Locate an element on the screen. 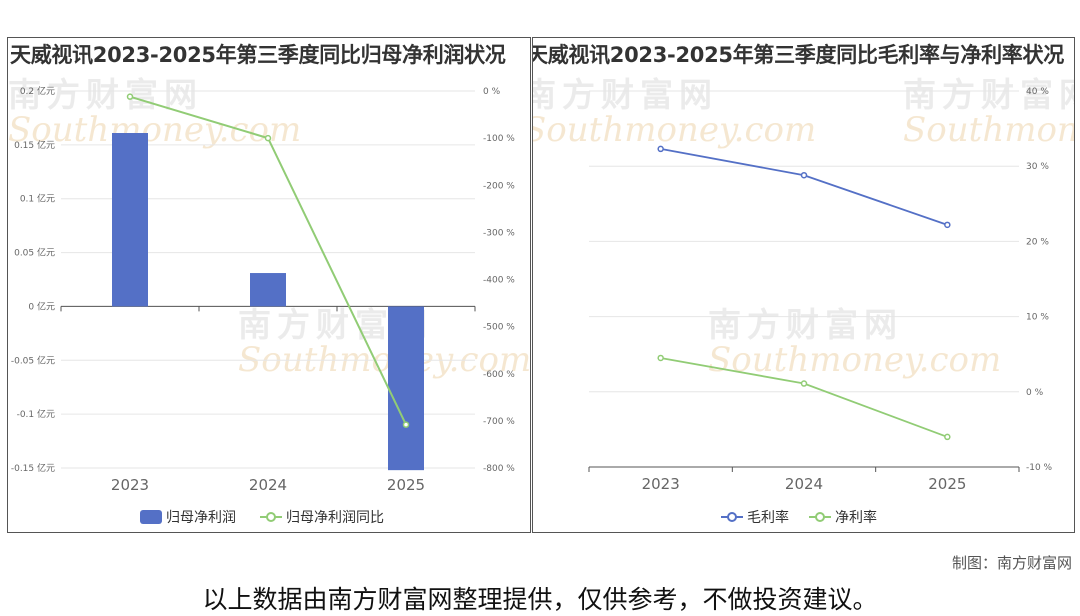  y-tick-label-left: -0.05 亿元 is located at coordinates (33, 360).